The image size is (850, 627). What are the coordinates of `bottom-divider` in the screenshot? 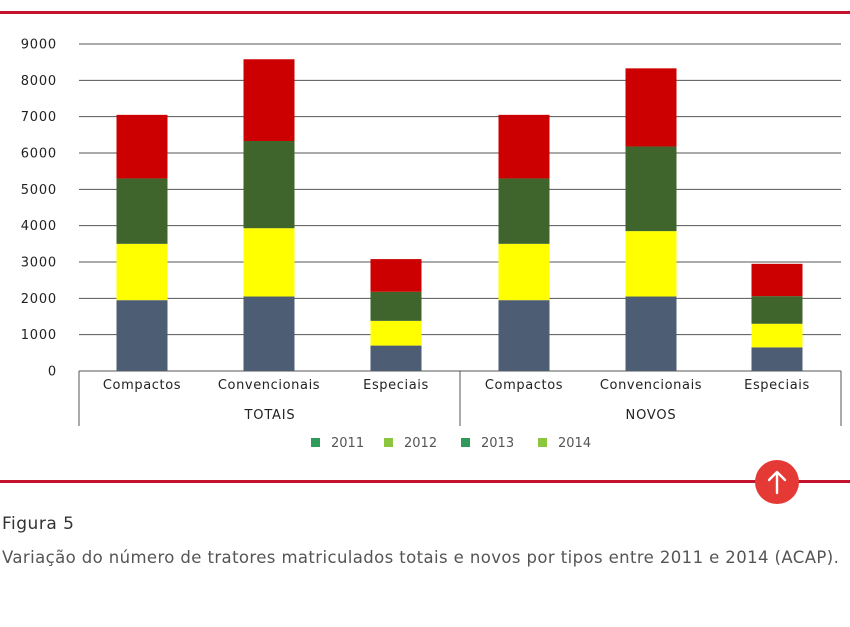 It's located at (425, 481).